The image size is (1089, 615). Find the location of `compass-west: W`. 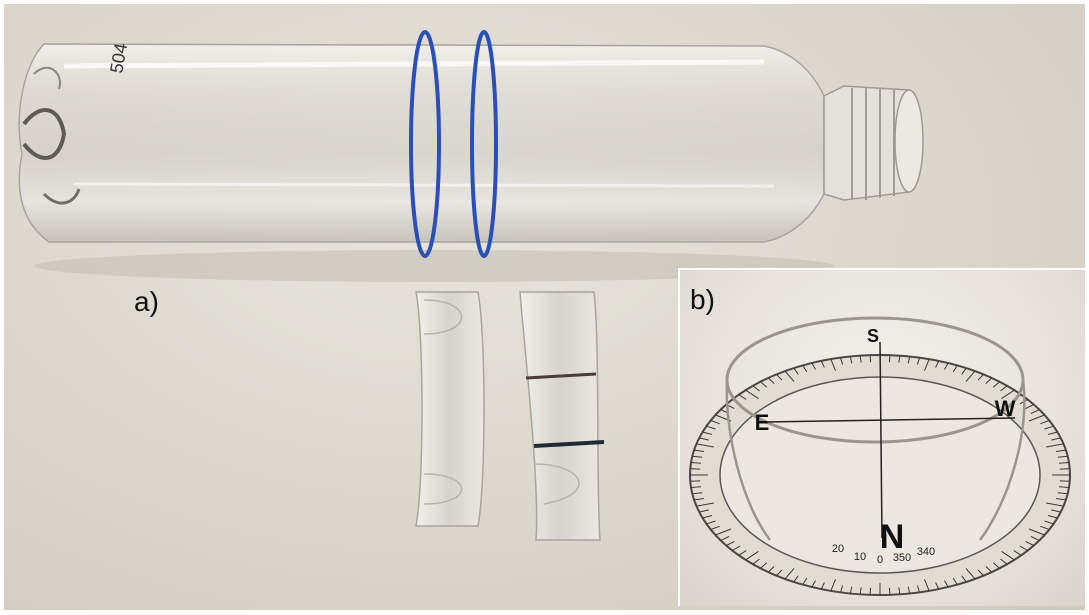

compass-west: W is located at coordinates (1005, 408).